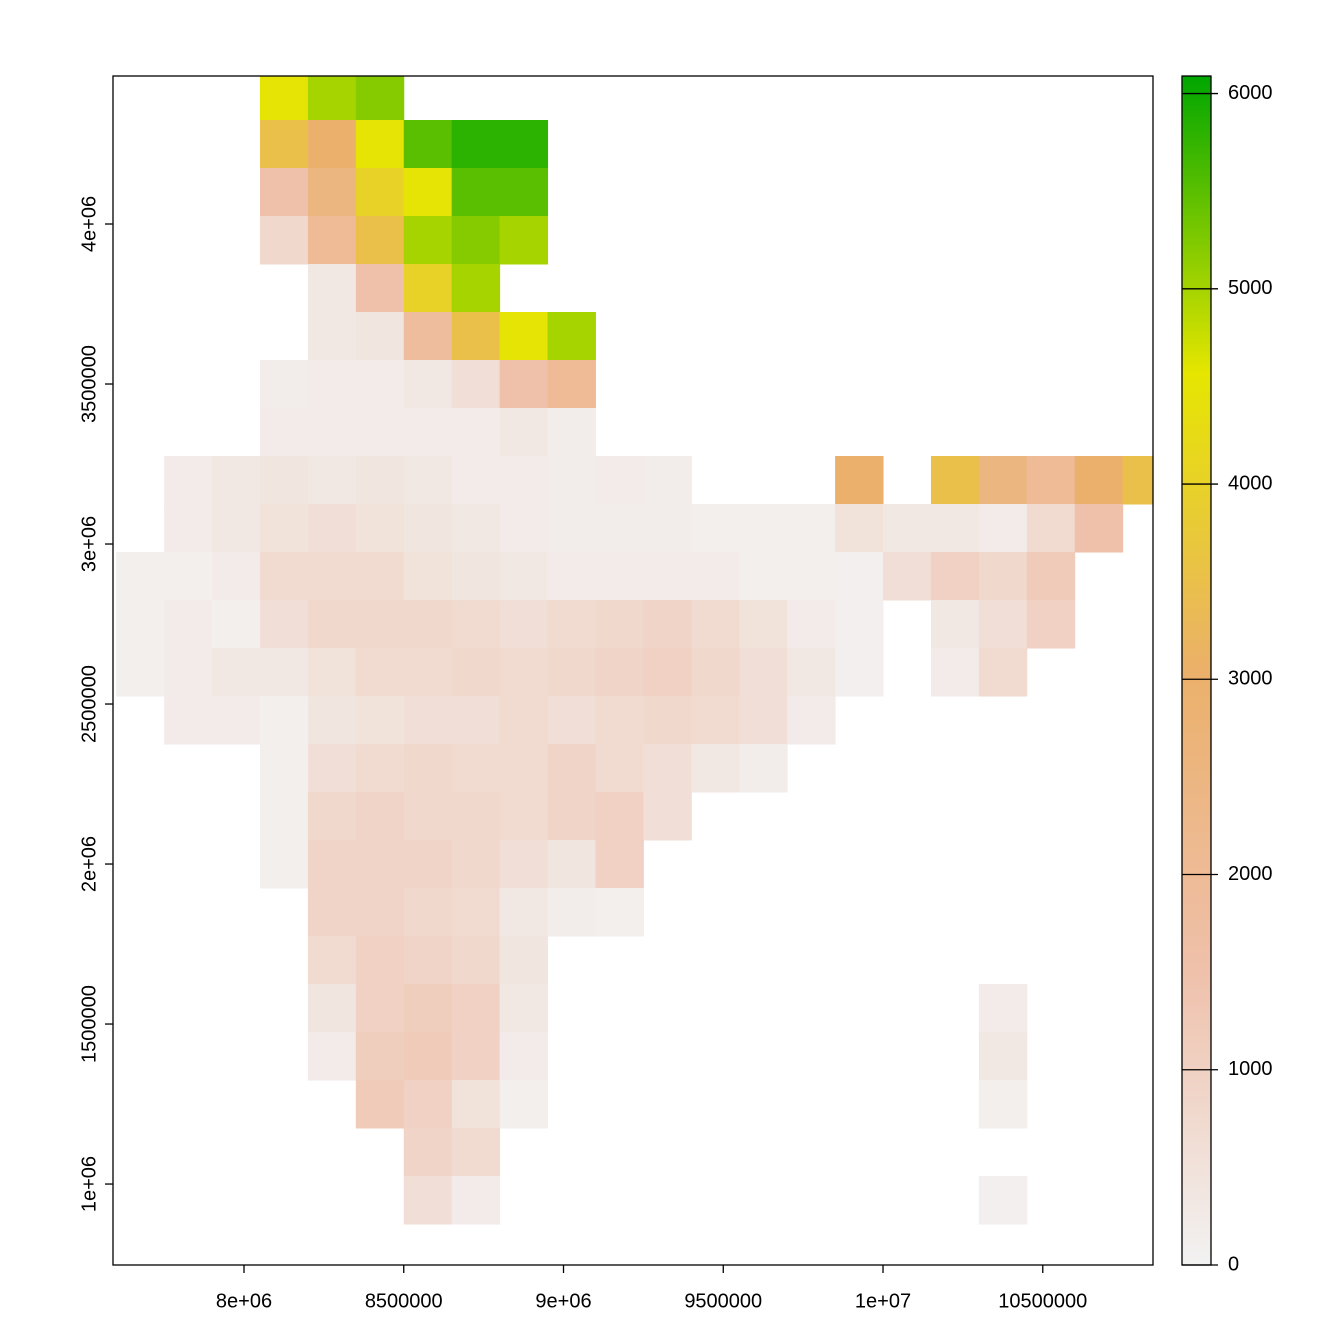  Describe the element at coordinates (1042, 1301) in the screenshot. I see `x-tick-label: 10500000` at that location.